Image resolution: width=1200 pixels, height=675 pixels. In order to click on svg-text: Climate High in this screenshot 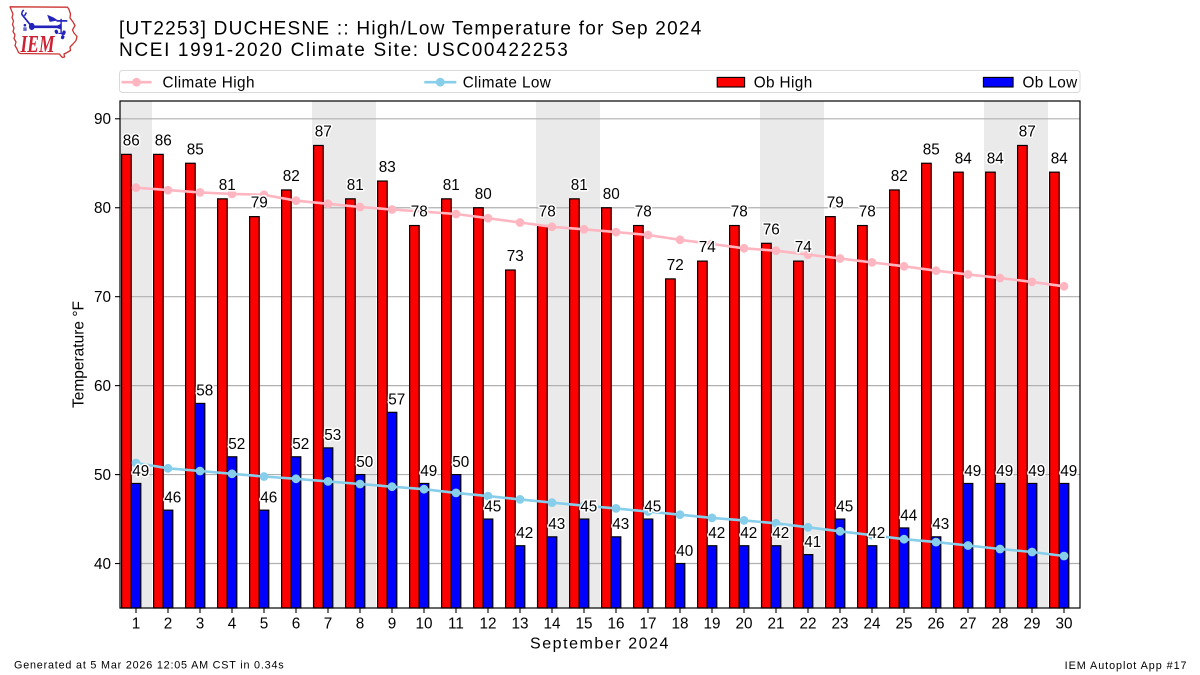, I will do `click(209, 83)`.